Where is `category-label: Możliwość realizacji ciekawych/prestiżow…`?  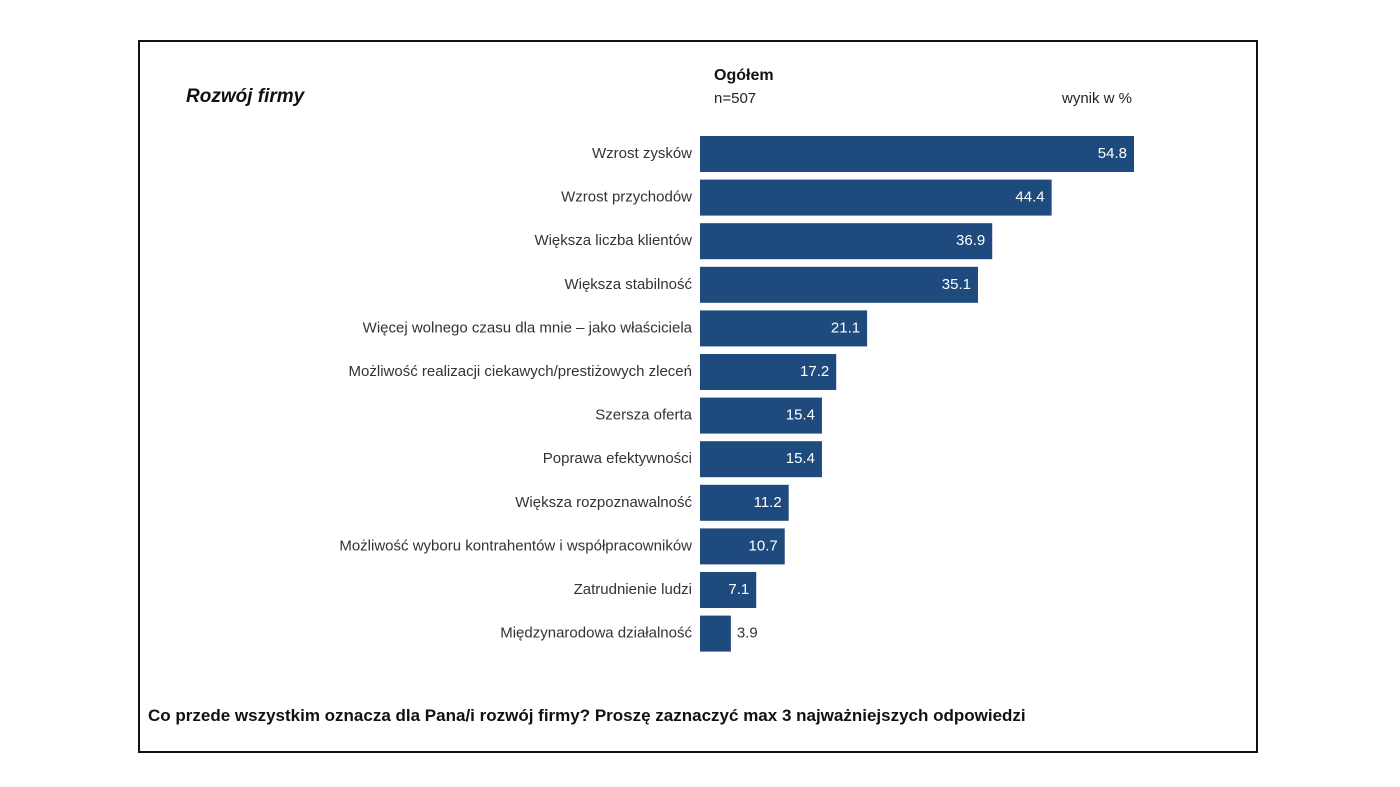
category-label: Możliwość realizacji ciekawych/prestiżow… is located at coordinates (520, 371).